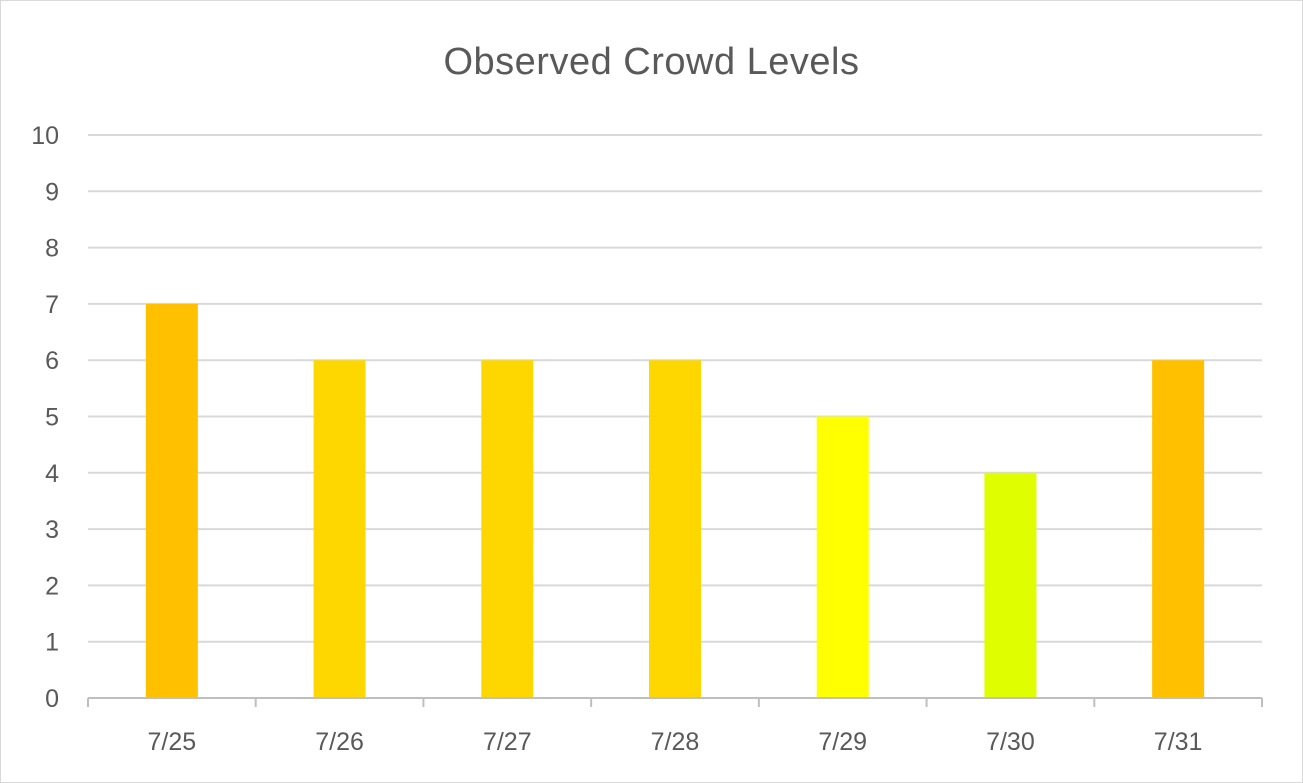  What do you see at coordinates (52, 699) in the screenshot?
I see `y-tick-label: 0` at bounding box center [52, 699].